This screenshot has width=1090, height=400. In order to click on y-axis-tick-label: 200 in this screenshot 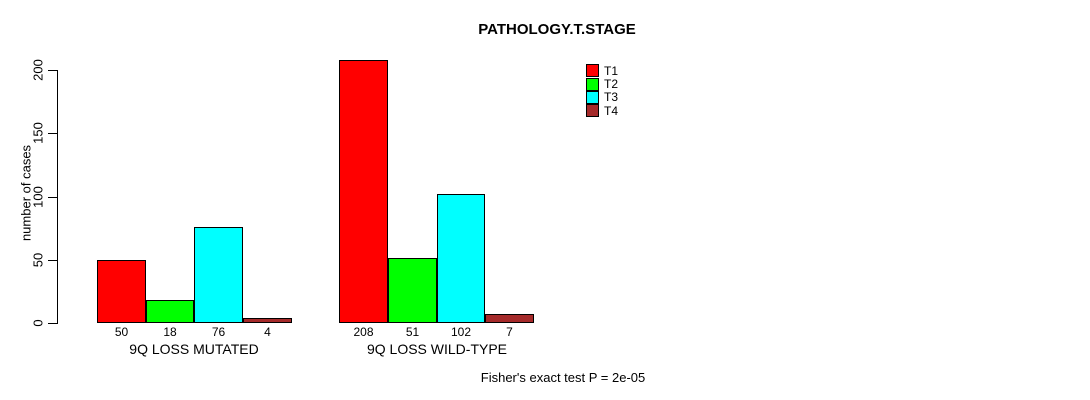, I will do `click(38, 70)`.